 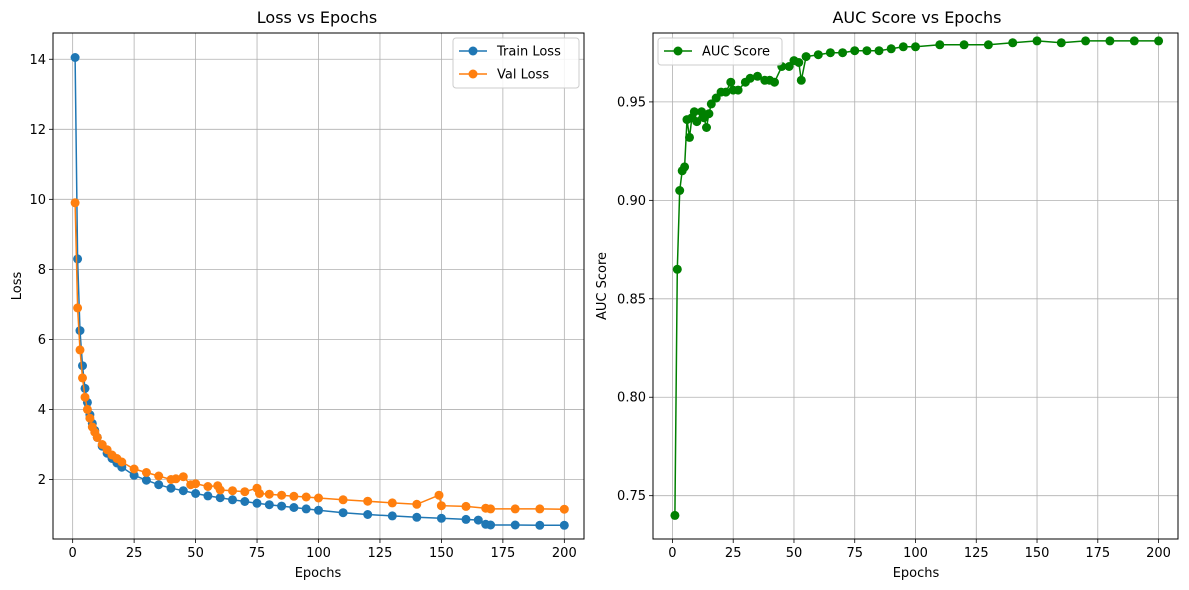 I want to click on y-tick-label: 0.75, so click(x=631, y=496).